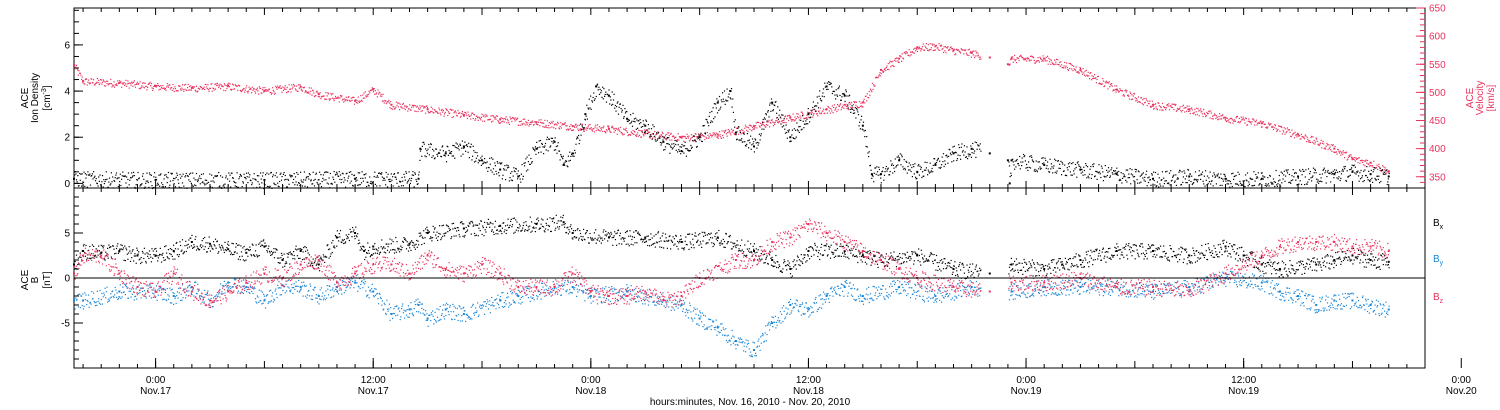 This screenshot has height=410, width=1500. I want to click on field-axis-unit: [nT], so click(47, 279).